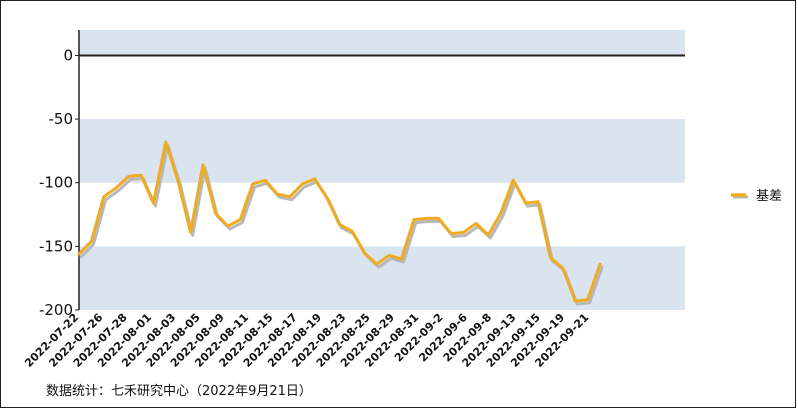 The height and width of the screenshot is (410, 798). I want to click on y-tick-label-0: 0, so click(68, 55).